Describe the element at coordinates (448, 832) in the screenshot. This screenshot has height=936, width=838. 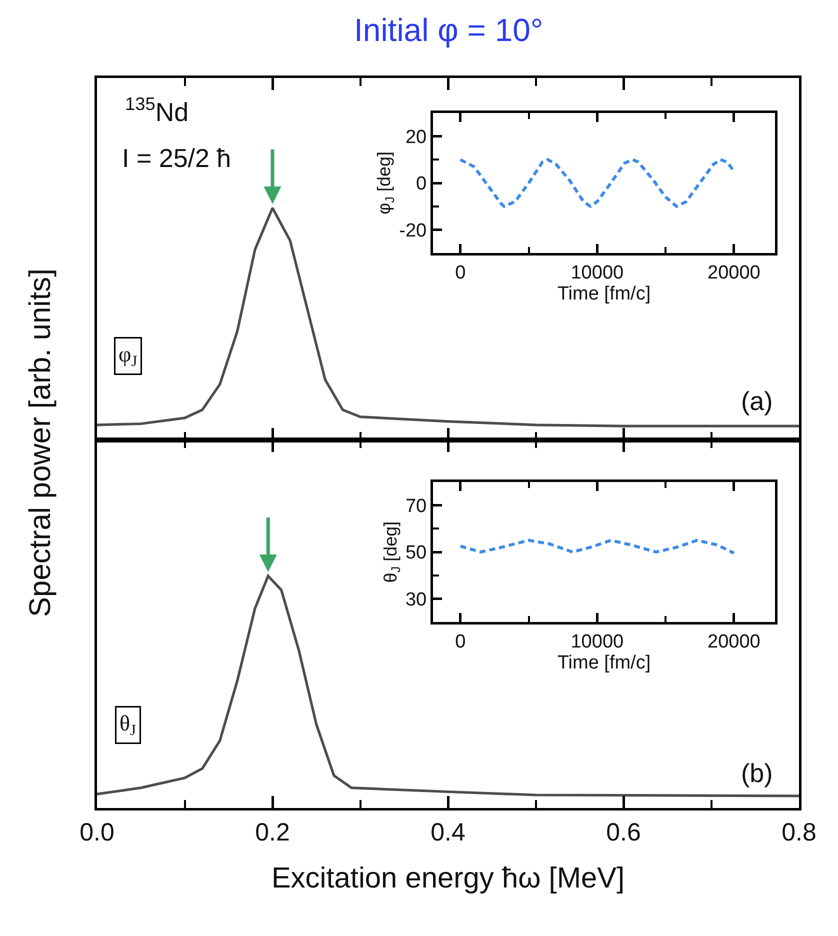
I see `x-tick-label: 0.4` at that location.